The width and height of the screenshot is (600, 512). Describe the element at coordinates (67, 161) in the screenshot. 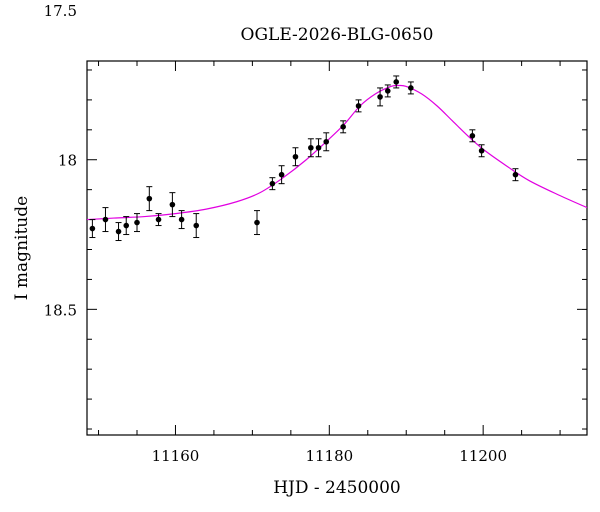

I see `y-tick-label: 18` at that location.